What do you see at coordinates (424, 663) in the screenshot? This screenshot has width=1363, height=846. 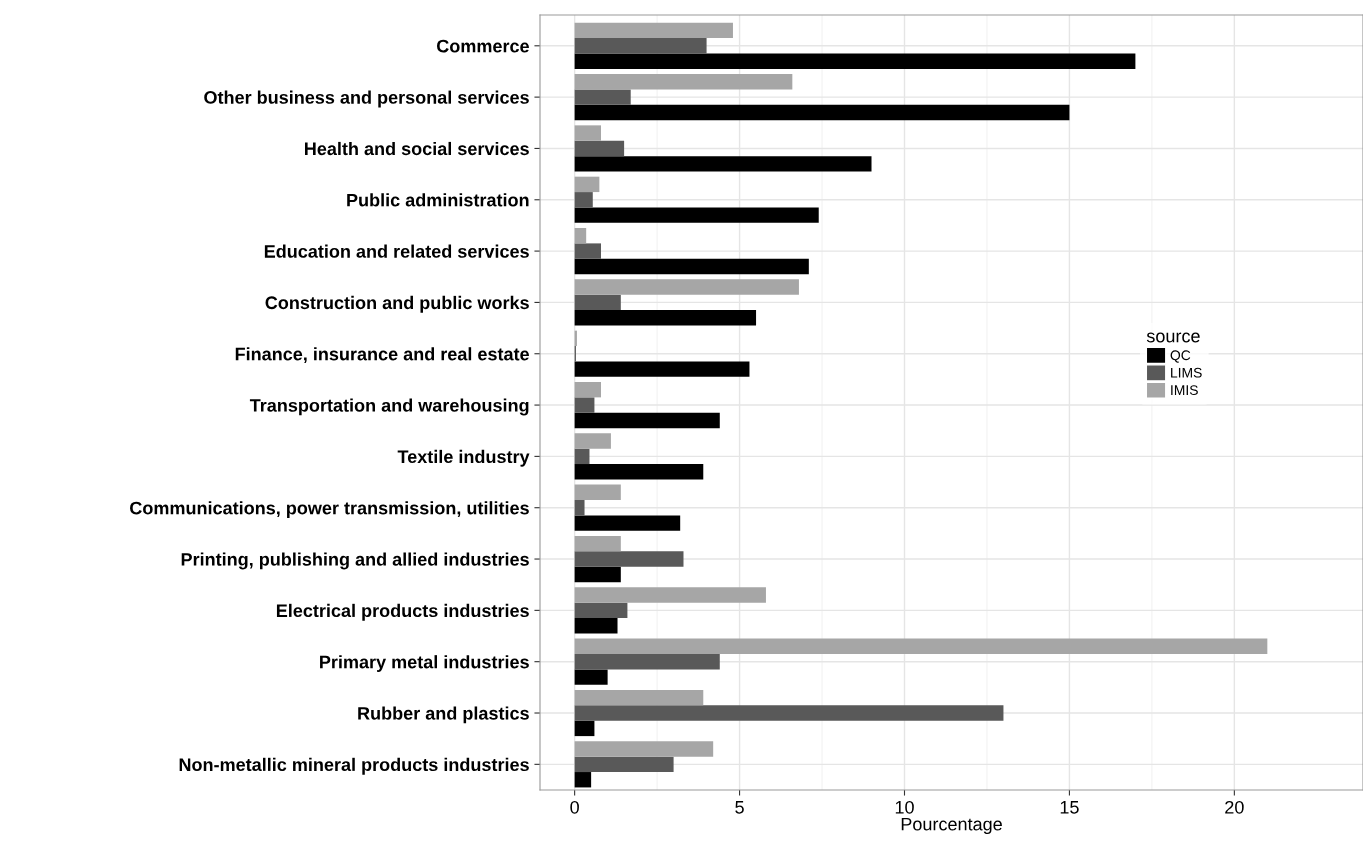 I see `y-tick-label: Primary metal industries` at bounding box center [424, 663].